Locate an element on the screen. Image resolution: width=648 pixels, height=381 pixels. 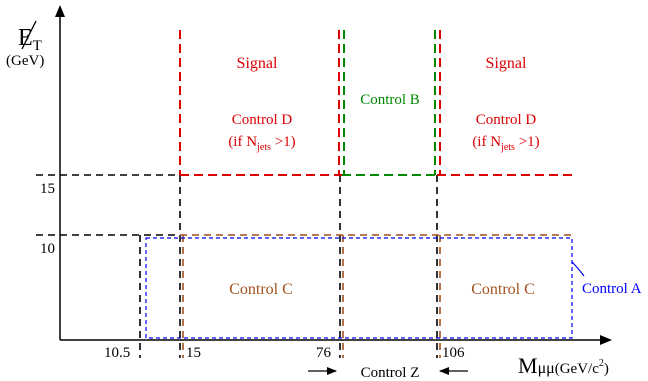
control-z-label: Control Z is located at coordinates (390, 373).